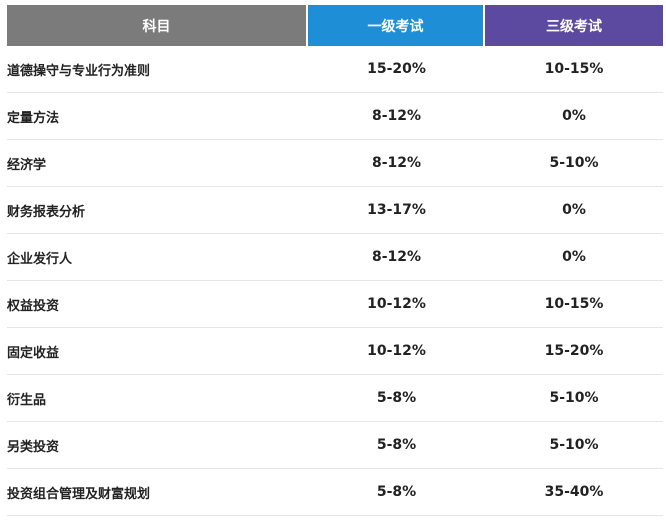 The width and height of the screenshot is (666, 521). I want to click on row-subject: 定量方法, so click(33, 118).